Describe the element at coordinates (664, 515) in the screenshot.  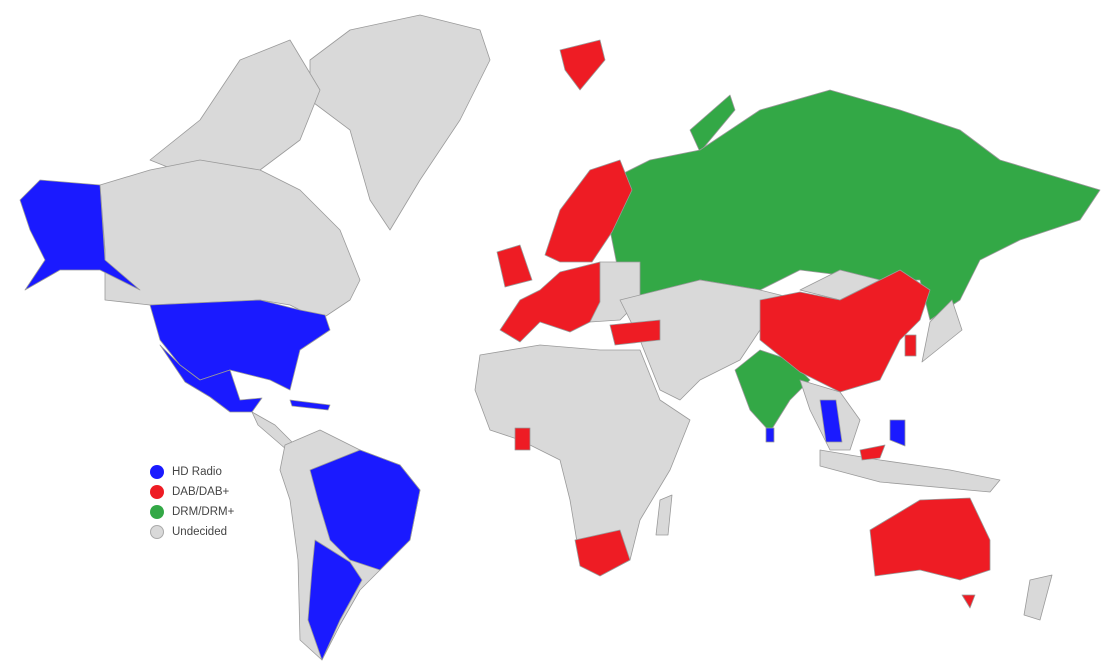
I see `region-madagascar` at that location.